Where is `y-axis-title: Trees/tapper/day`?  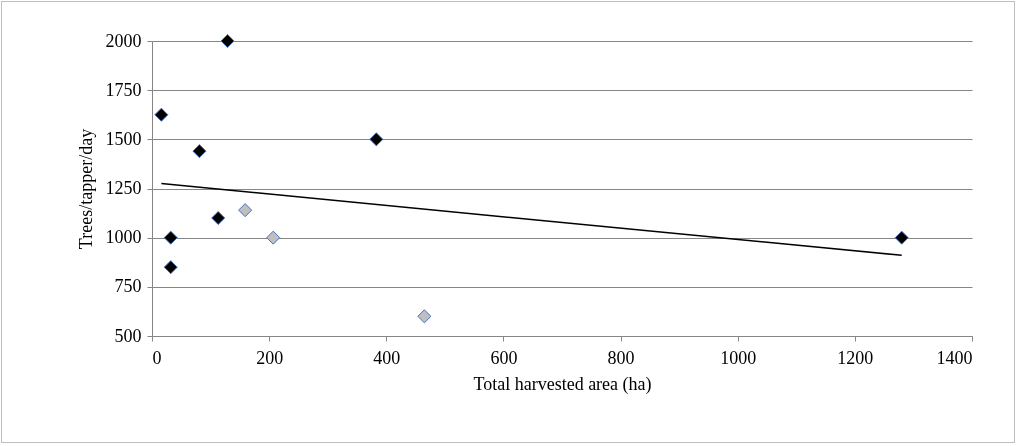 y-axis-title: Trees/tapper/day is located at coordinates (85, 189).